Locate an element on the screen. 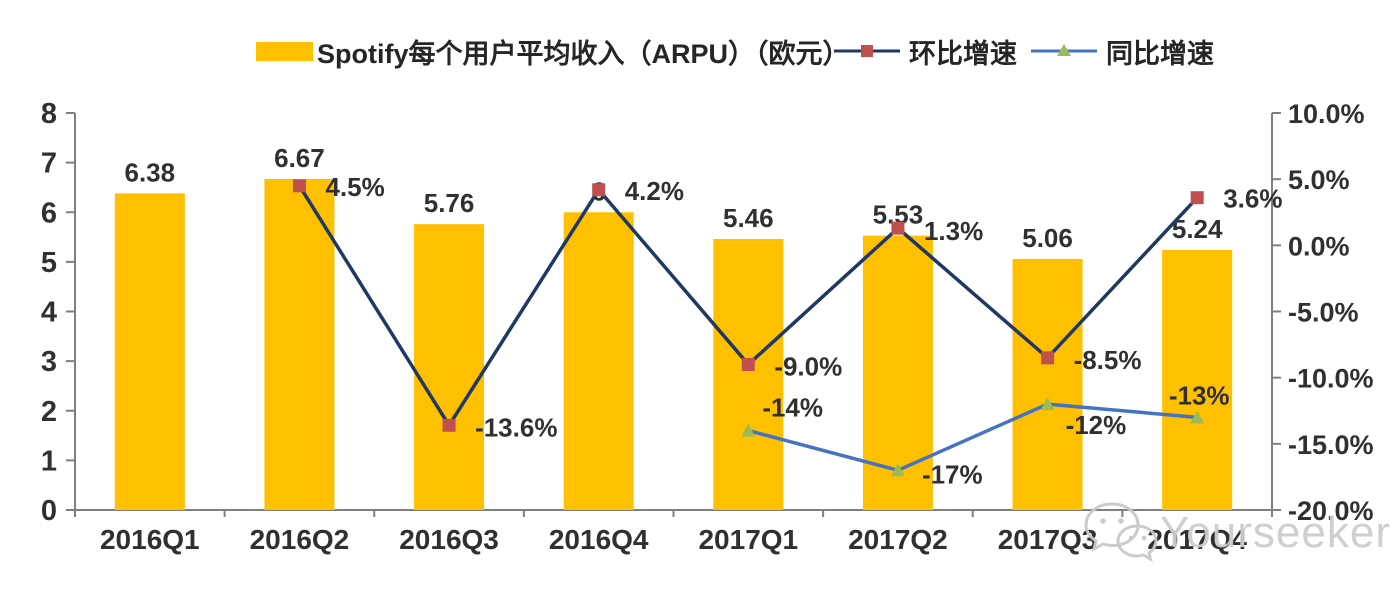 The height and width of the screenshot is (601, 1399). left-axis-tick-label: 3 is located at coordinates (49, 362).